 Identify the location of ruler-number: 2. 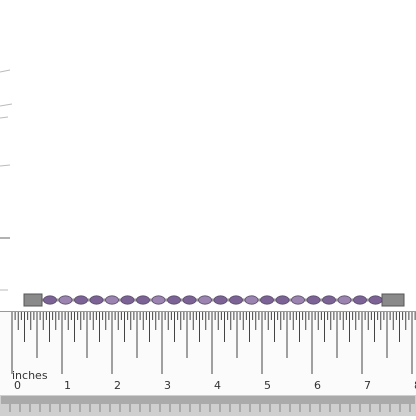
(117, 385).